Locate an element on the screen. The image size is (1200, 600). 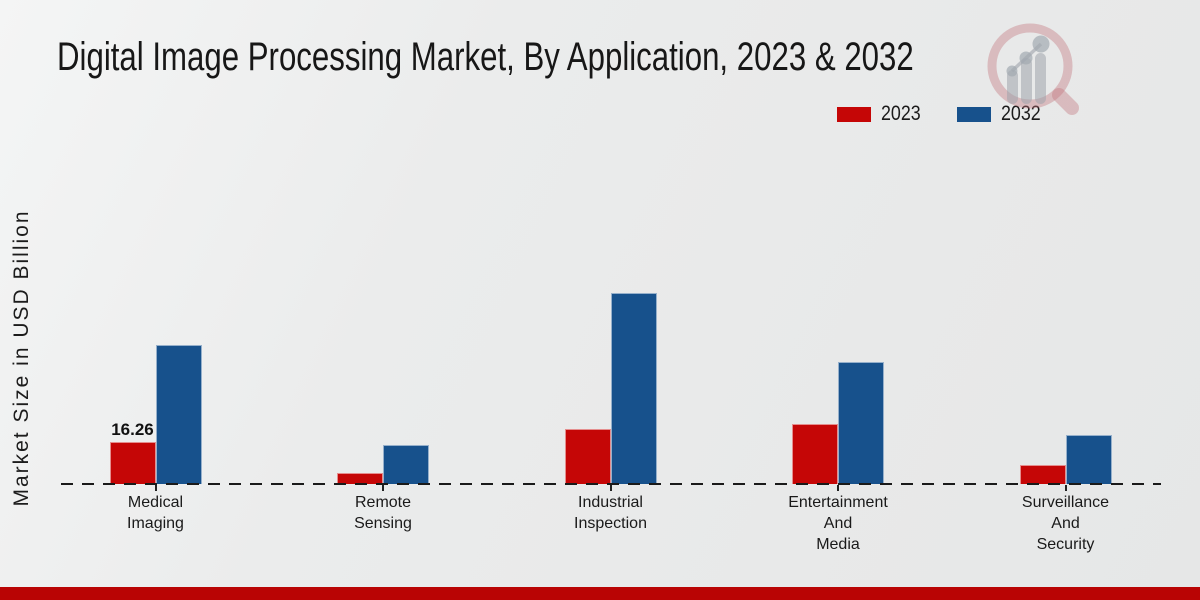
bar-2032-surveillance-and-security is located at coordinates (1088, 459).